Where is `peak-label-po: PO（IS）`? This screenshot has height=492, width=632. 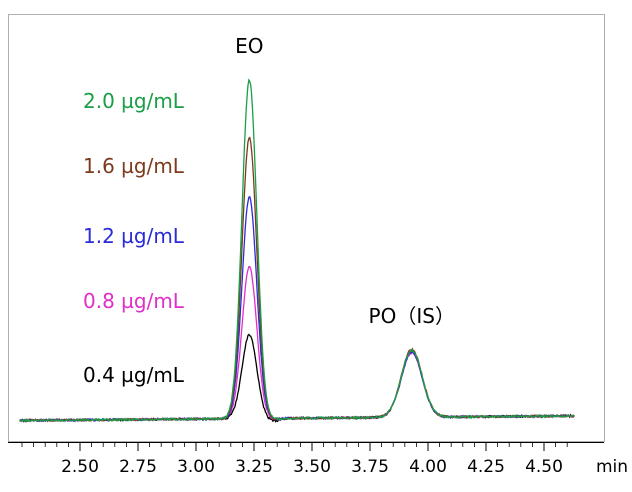
peak-label-po: PO（IS） is located at coordinates (412, 316).